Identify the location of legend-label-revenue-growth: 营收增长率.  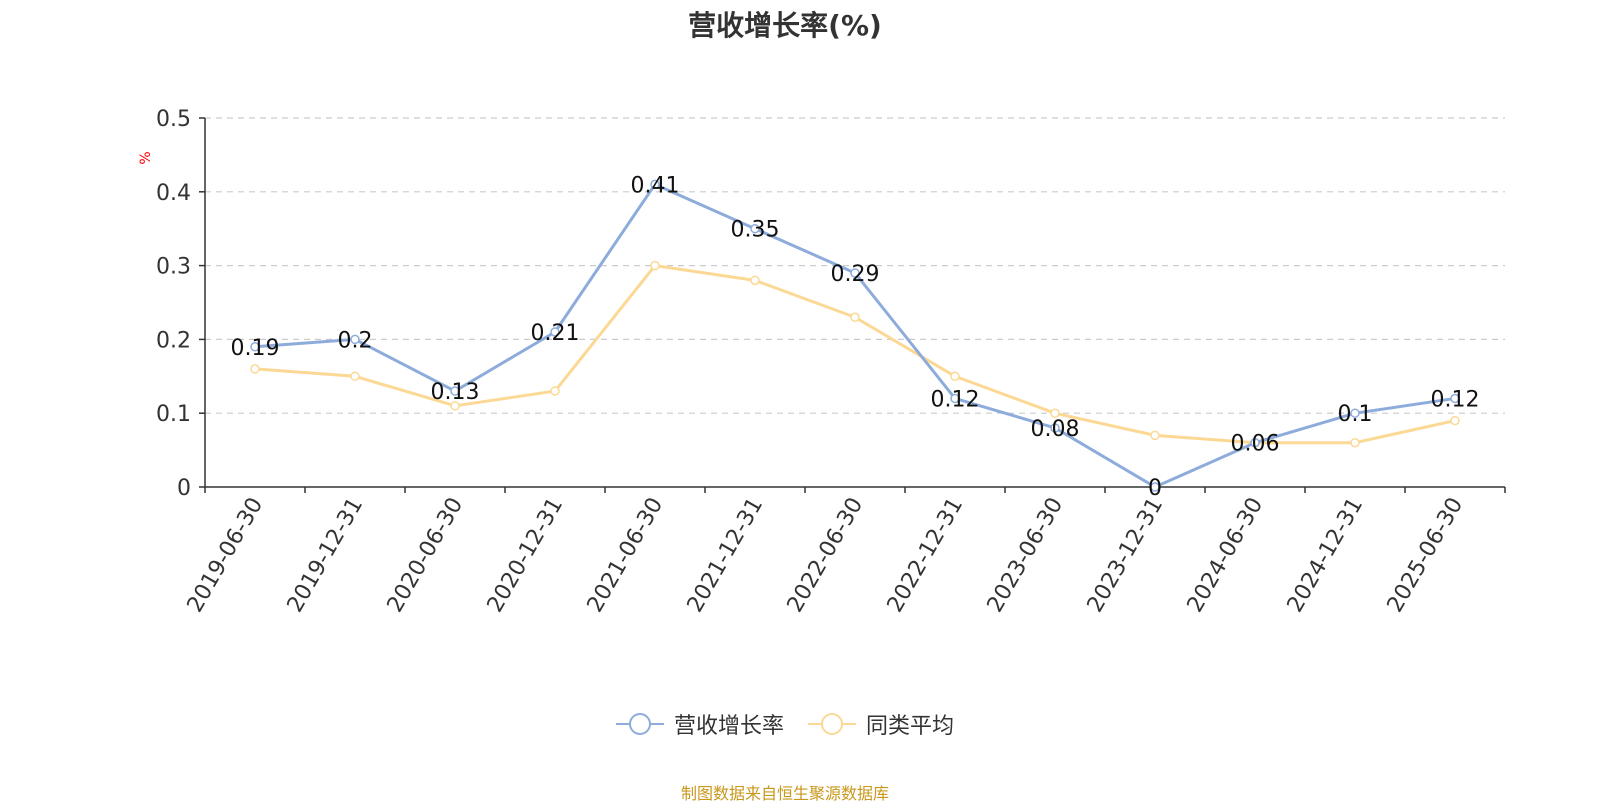
(728, 726).